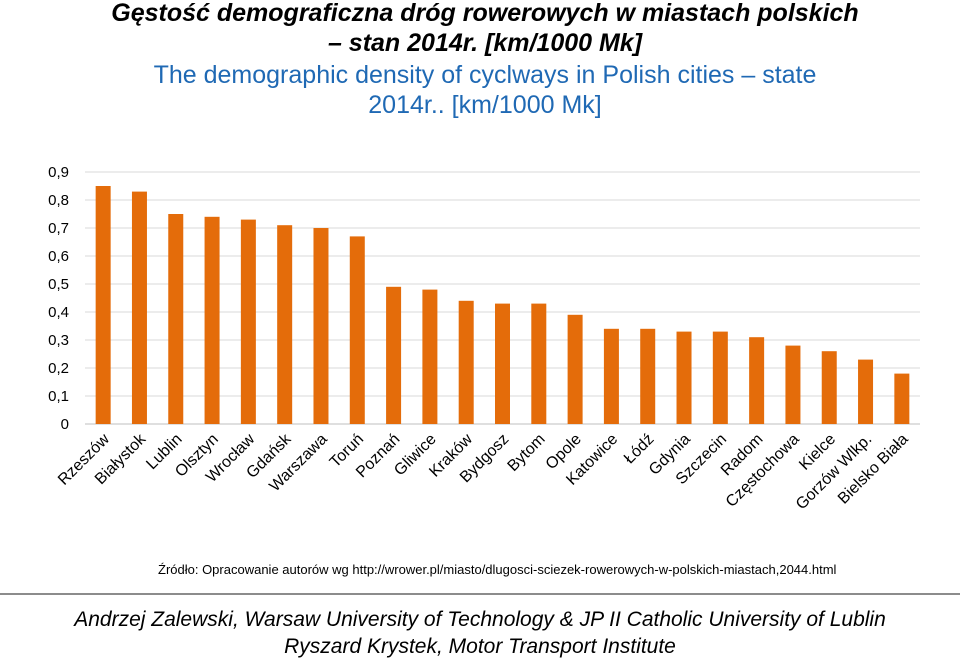 This screenshot has height=660, width=960. What do you see at coordinates (58, 396) in the screenshot?
I see `y-tick-label: 0,1` at bounding box center [58, 396].